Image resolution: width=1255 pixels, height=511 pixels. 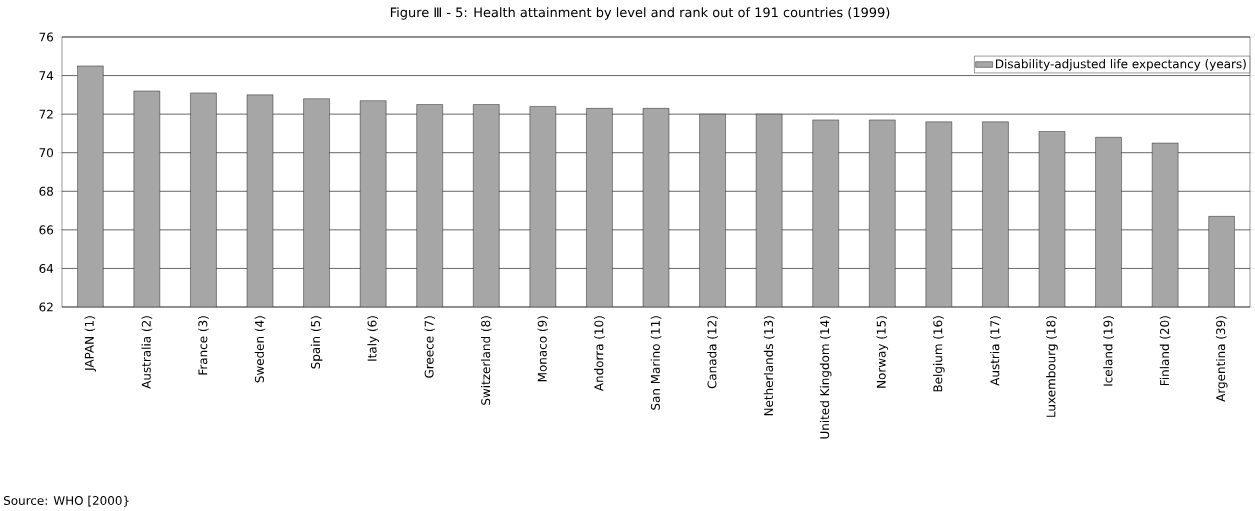 I want to click on x-tick-label: San Marino (11), so click(x=656, y=363).